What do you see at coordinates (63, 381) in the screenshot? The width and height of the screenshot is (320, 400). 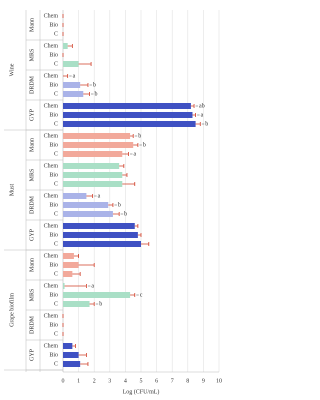 I see `x-tick-label: 0` at bounding box center [63, 381].